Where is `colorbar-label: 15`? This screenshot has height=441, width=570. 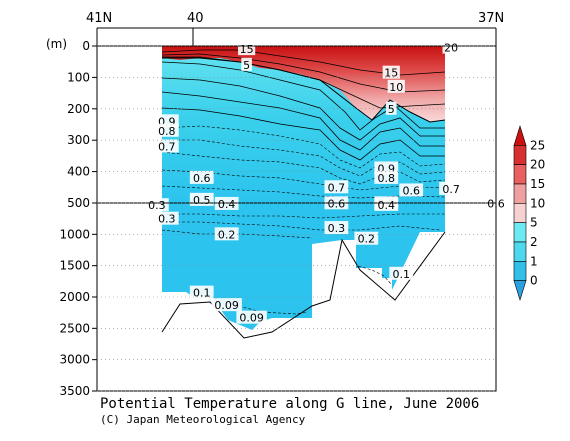
colorbar-label: 15 is located at coordinates (537, 184).